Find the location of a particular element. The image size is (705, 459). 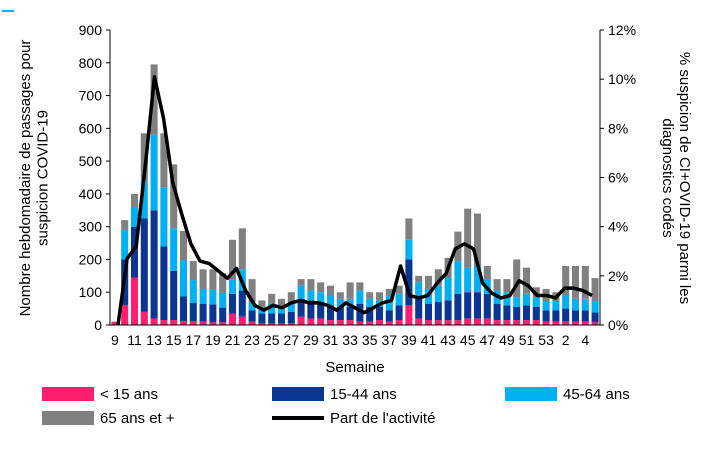

y-right-tick-label: 12% is located at coordinates (622, 30).